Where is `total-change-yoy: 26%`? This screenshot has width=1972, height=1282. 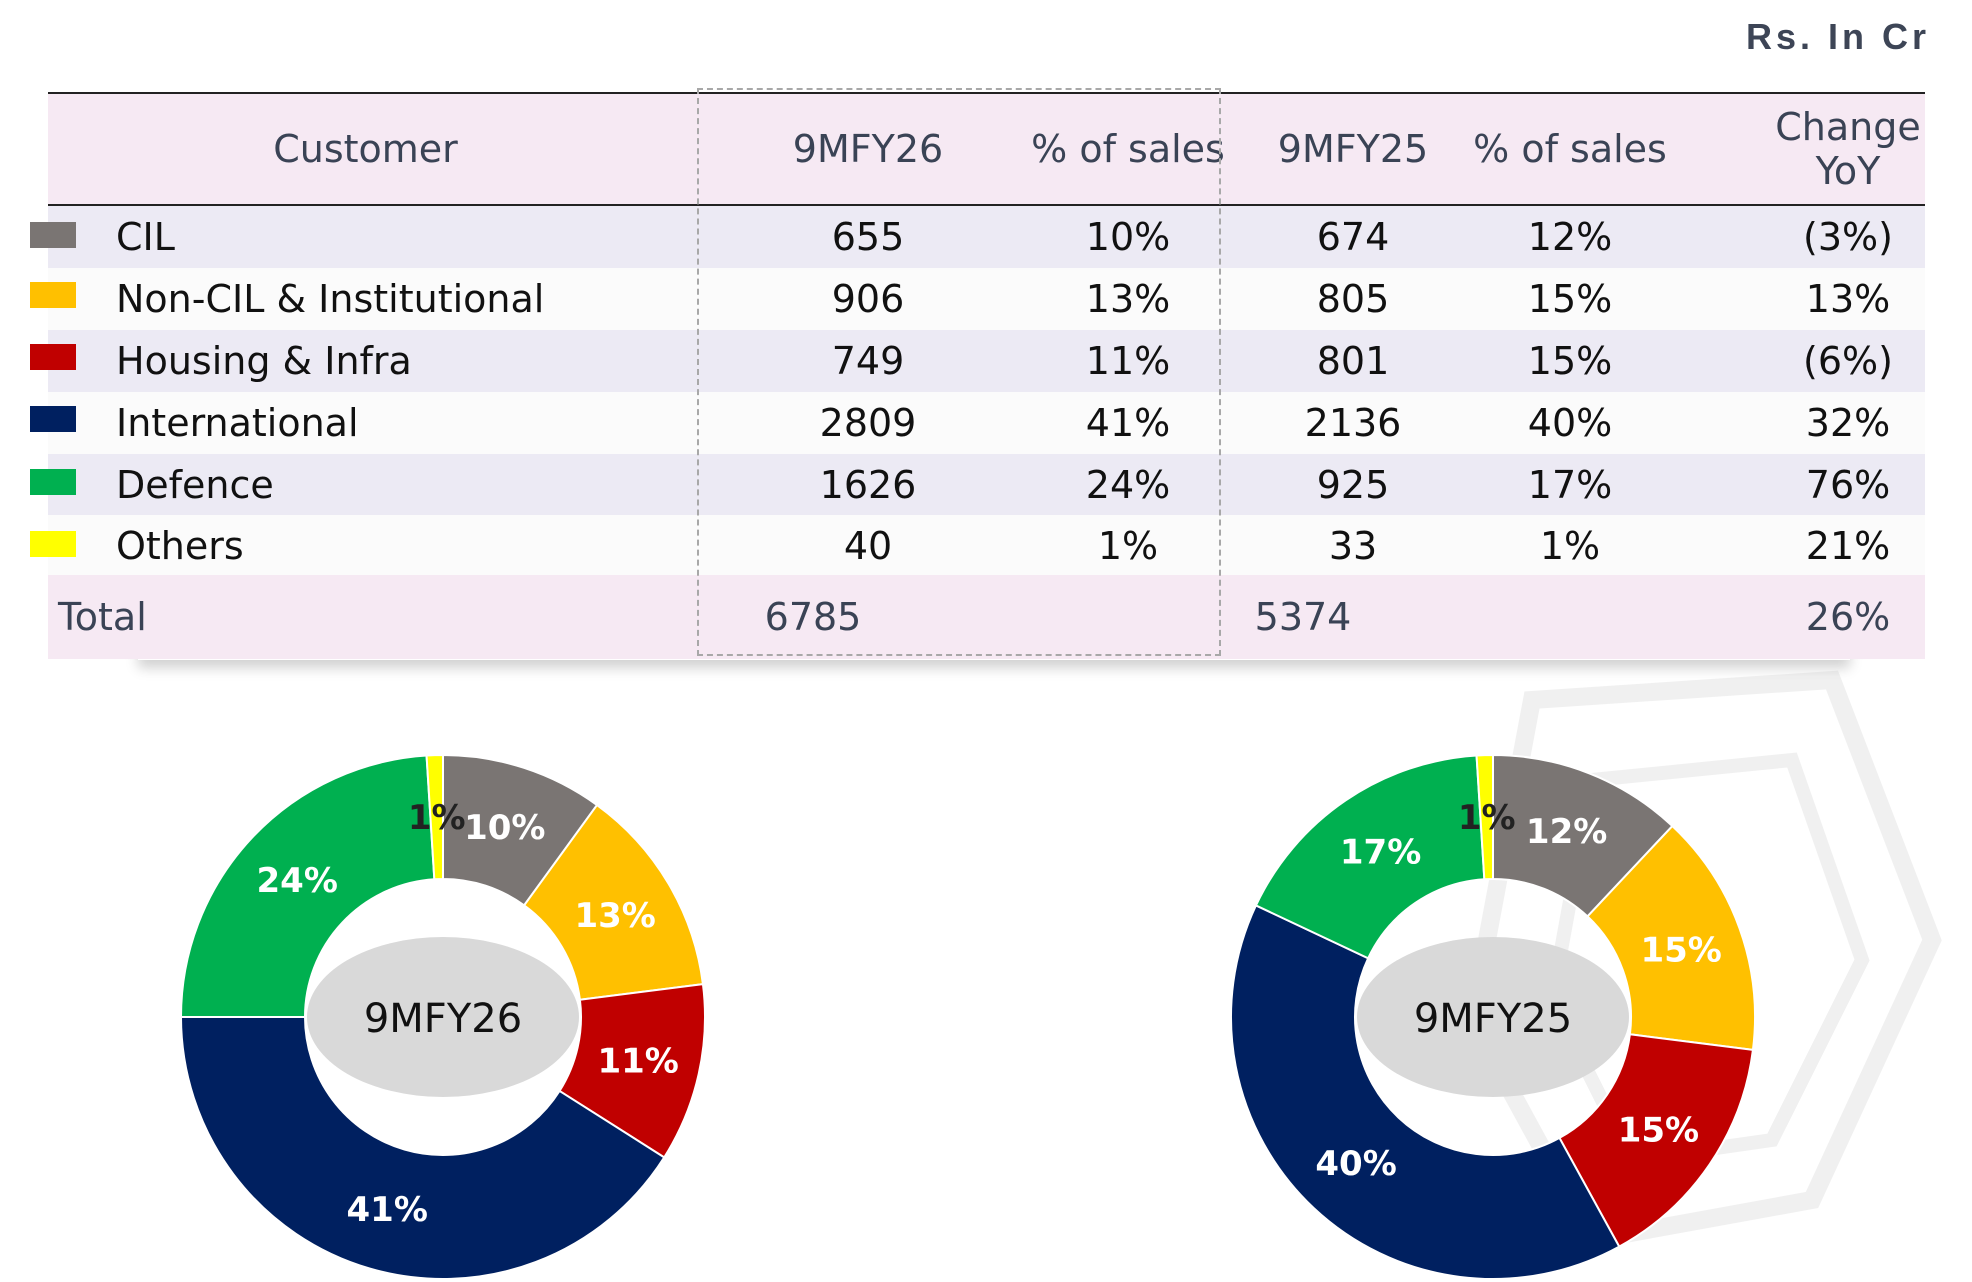
total-change-yoy: 26% is located at coordinates (1848, 617).